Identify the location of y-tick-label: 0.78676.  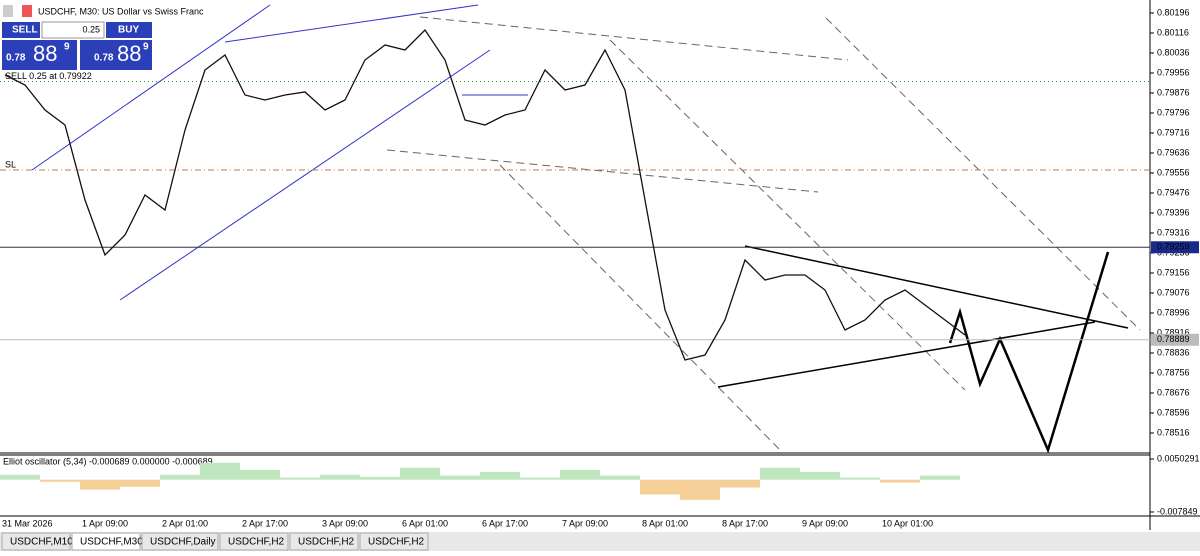
(1173, 392).